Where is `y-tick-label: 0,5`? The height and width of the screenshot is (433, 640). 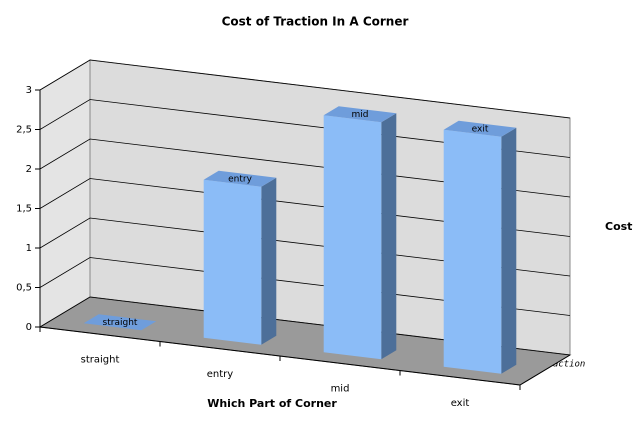 y-tick-label: 0,5 is located at coordinates (24, 288).